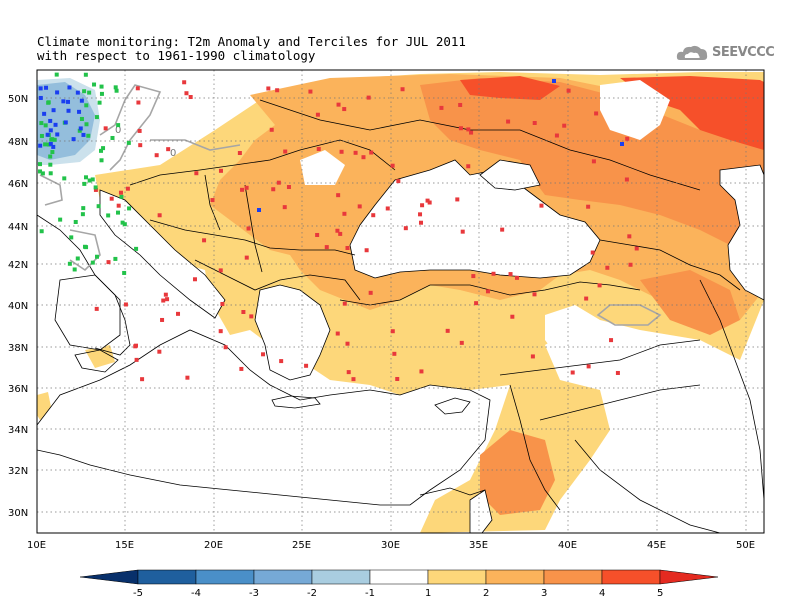 The height and width of the screenshot is (600, 800). What do you see at coordinates (731, 390) in the screenshot?
I see `iran-border` at bounding box center [731, 390].